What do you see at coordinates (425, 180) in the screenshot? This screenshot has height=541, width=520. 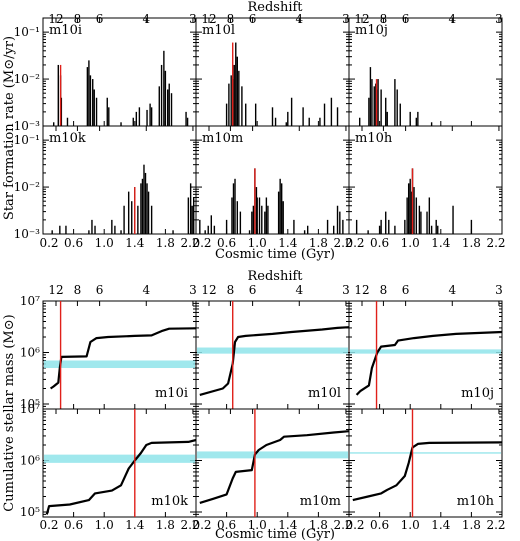 I see `sfr-panel-frame` at bounding box center [425, 180].